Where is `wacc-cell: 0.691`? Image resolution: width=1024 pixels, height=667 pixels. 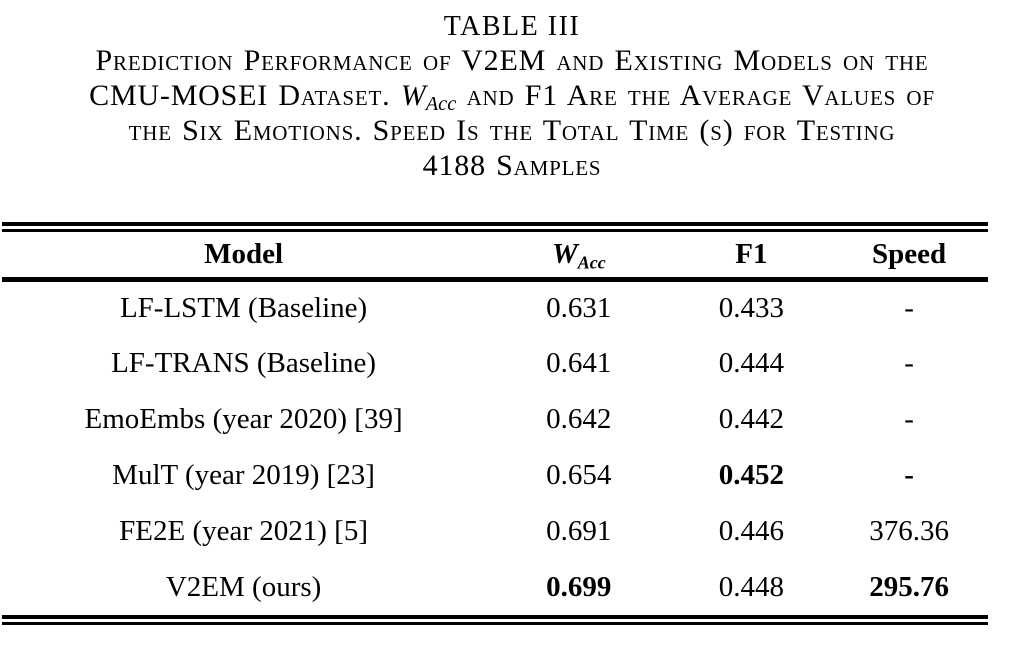 wacc-cell: 0.691 is located at coordinates (579, 530).